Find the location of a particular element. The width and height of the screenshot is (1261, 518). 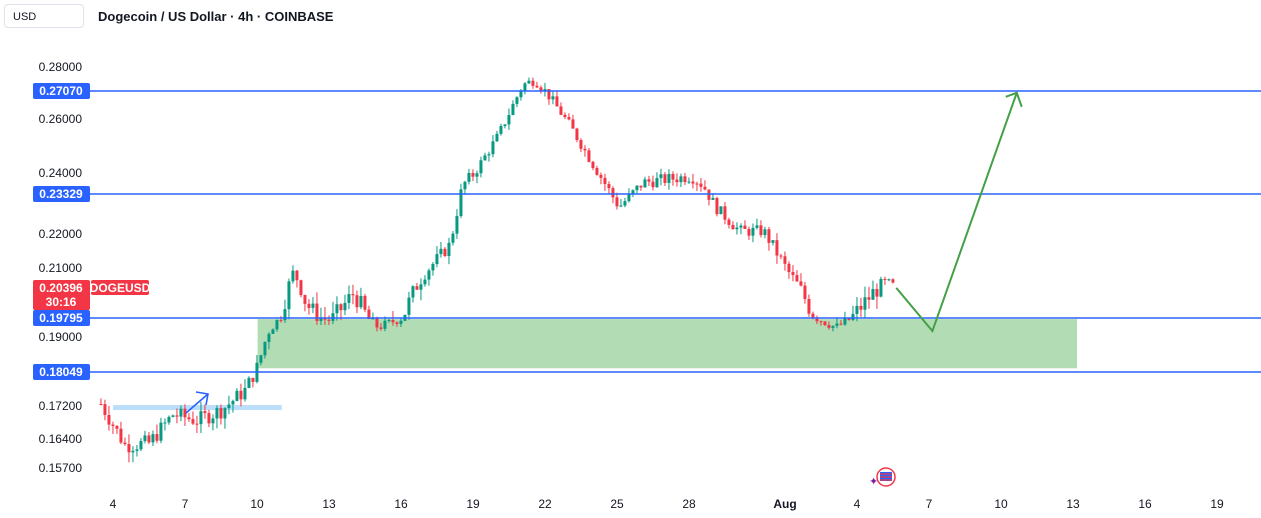

currency-selector: USD is located at coordinates (44, 16).